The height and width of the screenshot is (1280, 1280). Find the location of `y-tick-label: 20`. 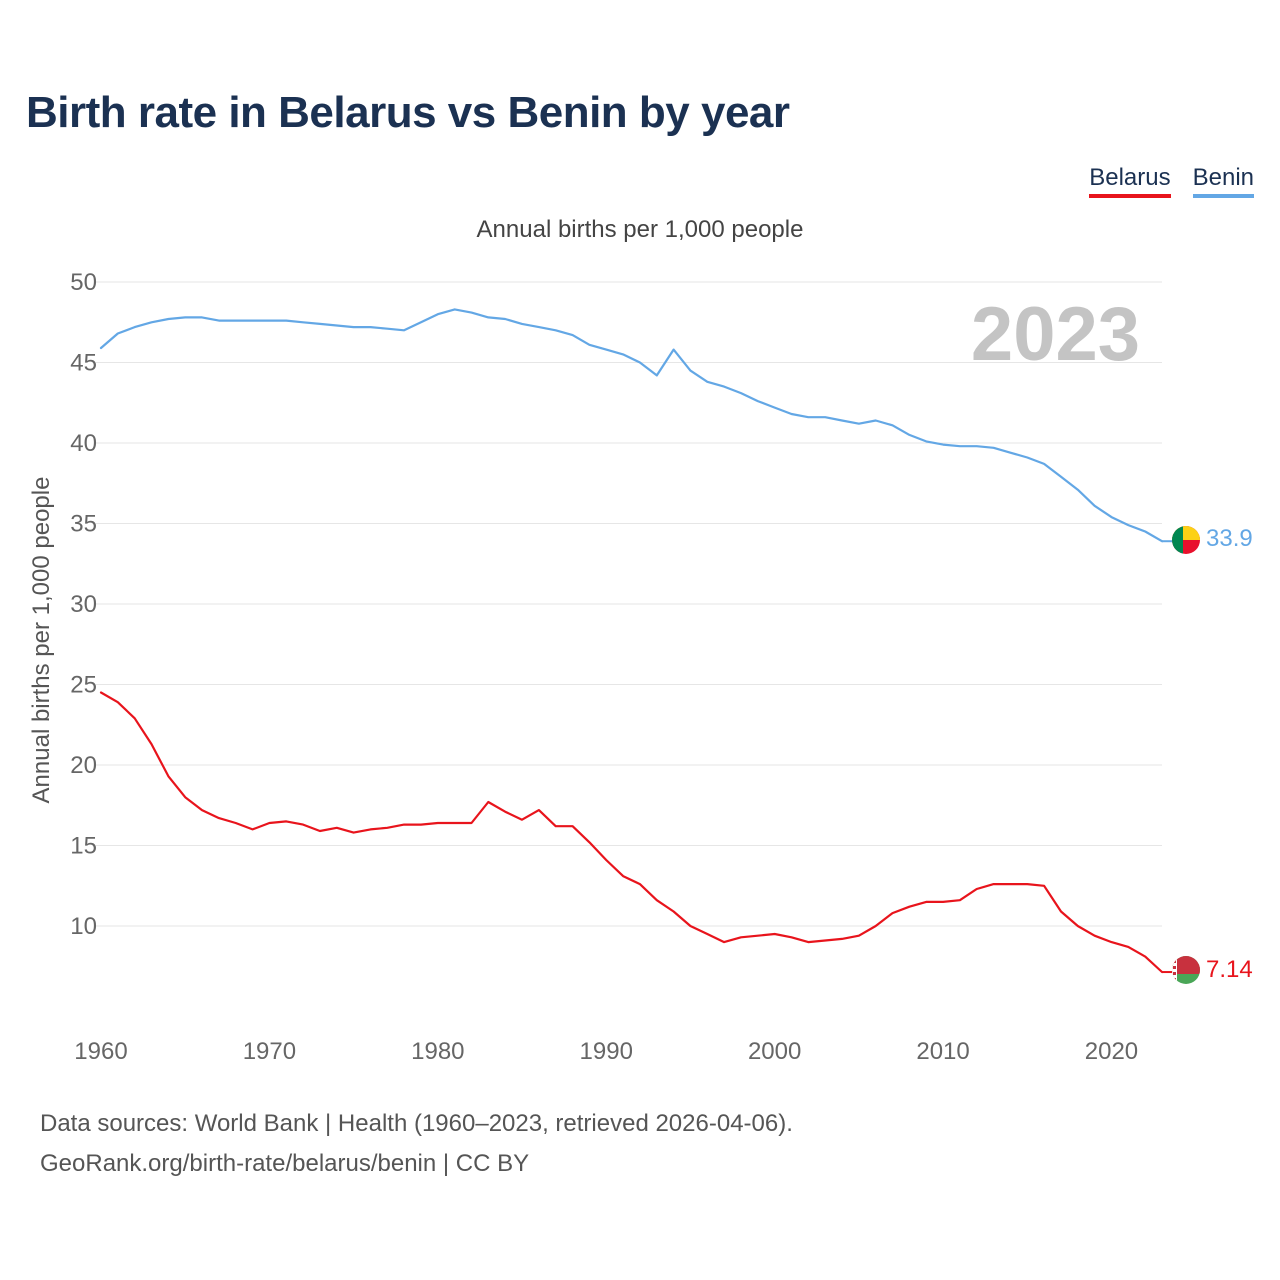

y-tick-label: 20 is located at coordinates (83, 765).